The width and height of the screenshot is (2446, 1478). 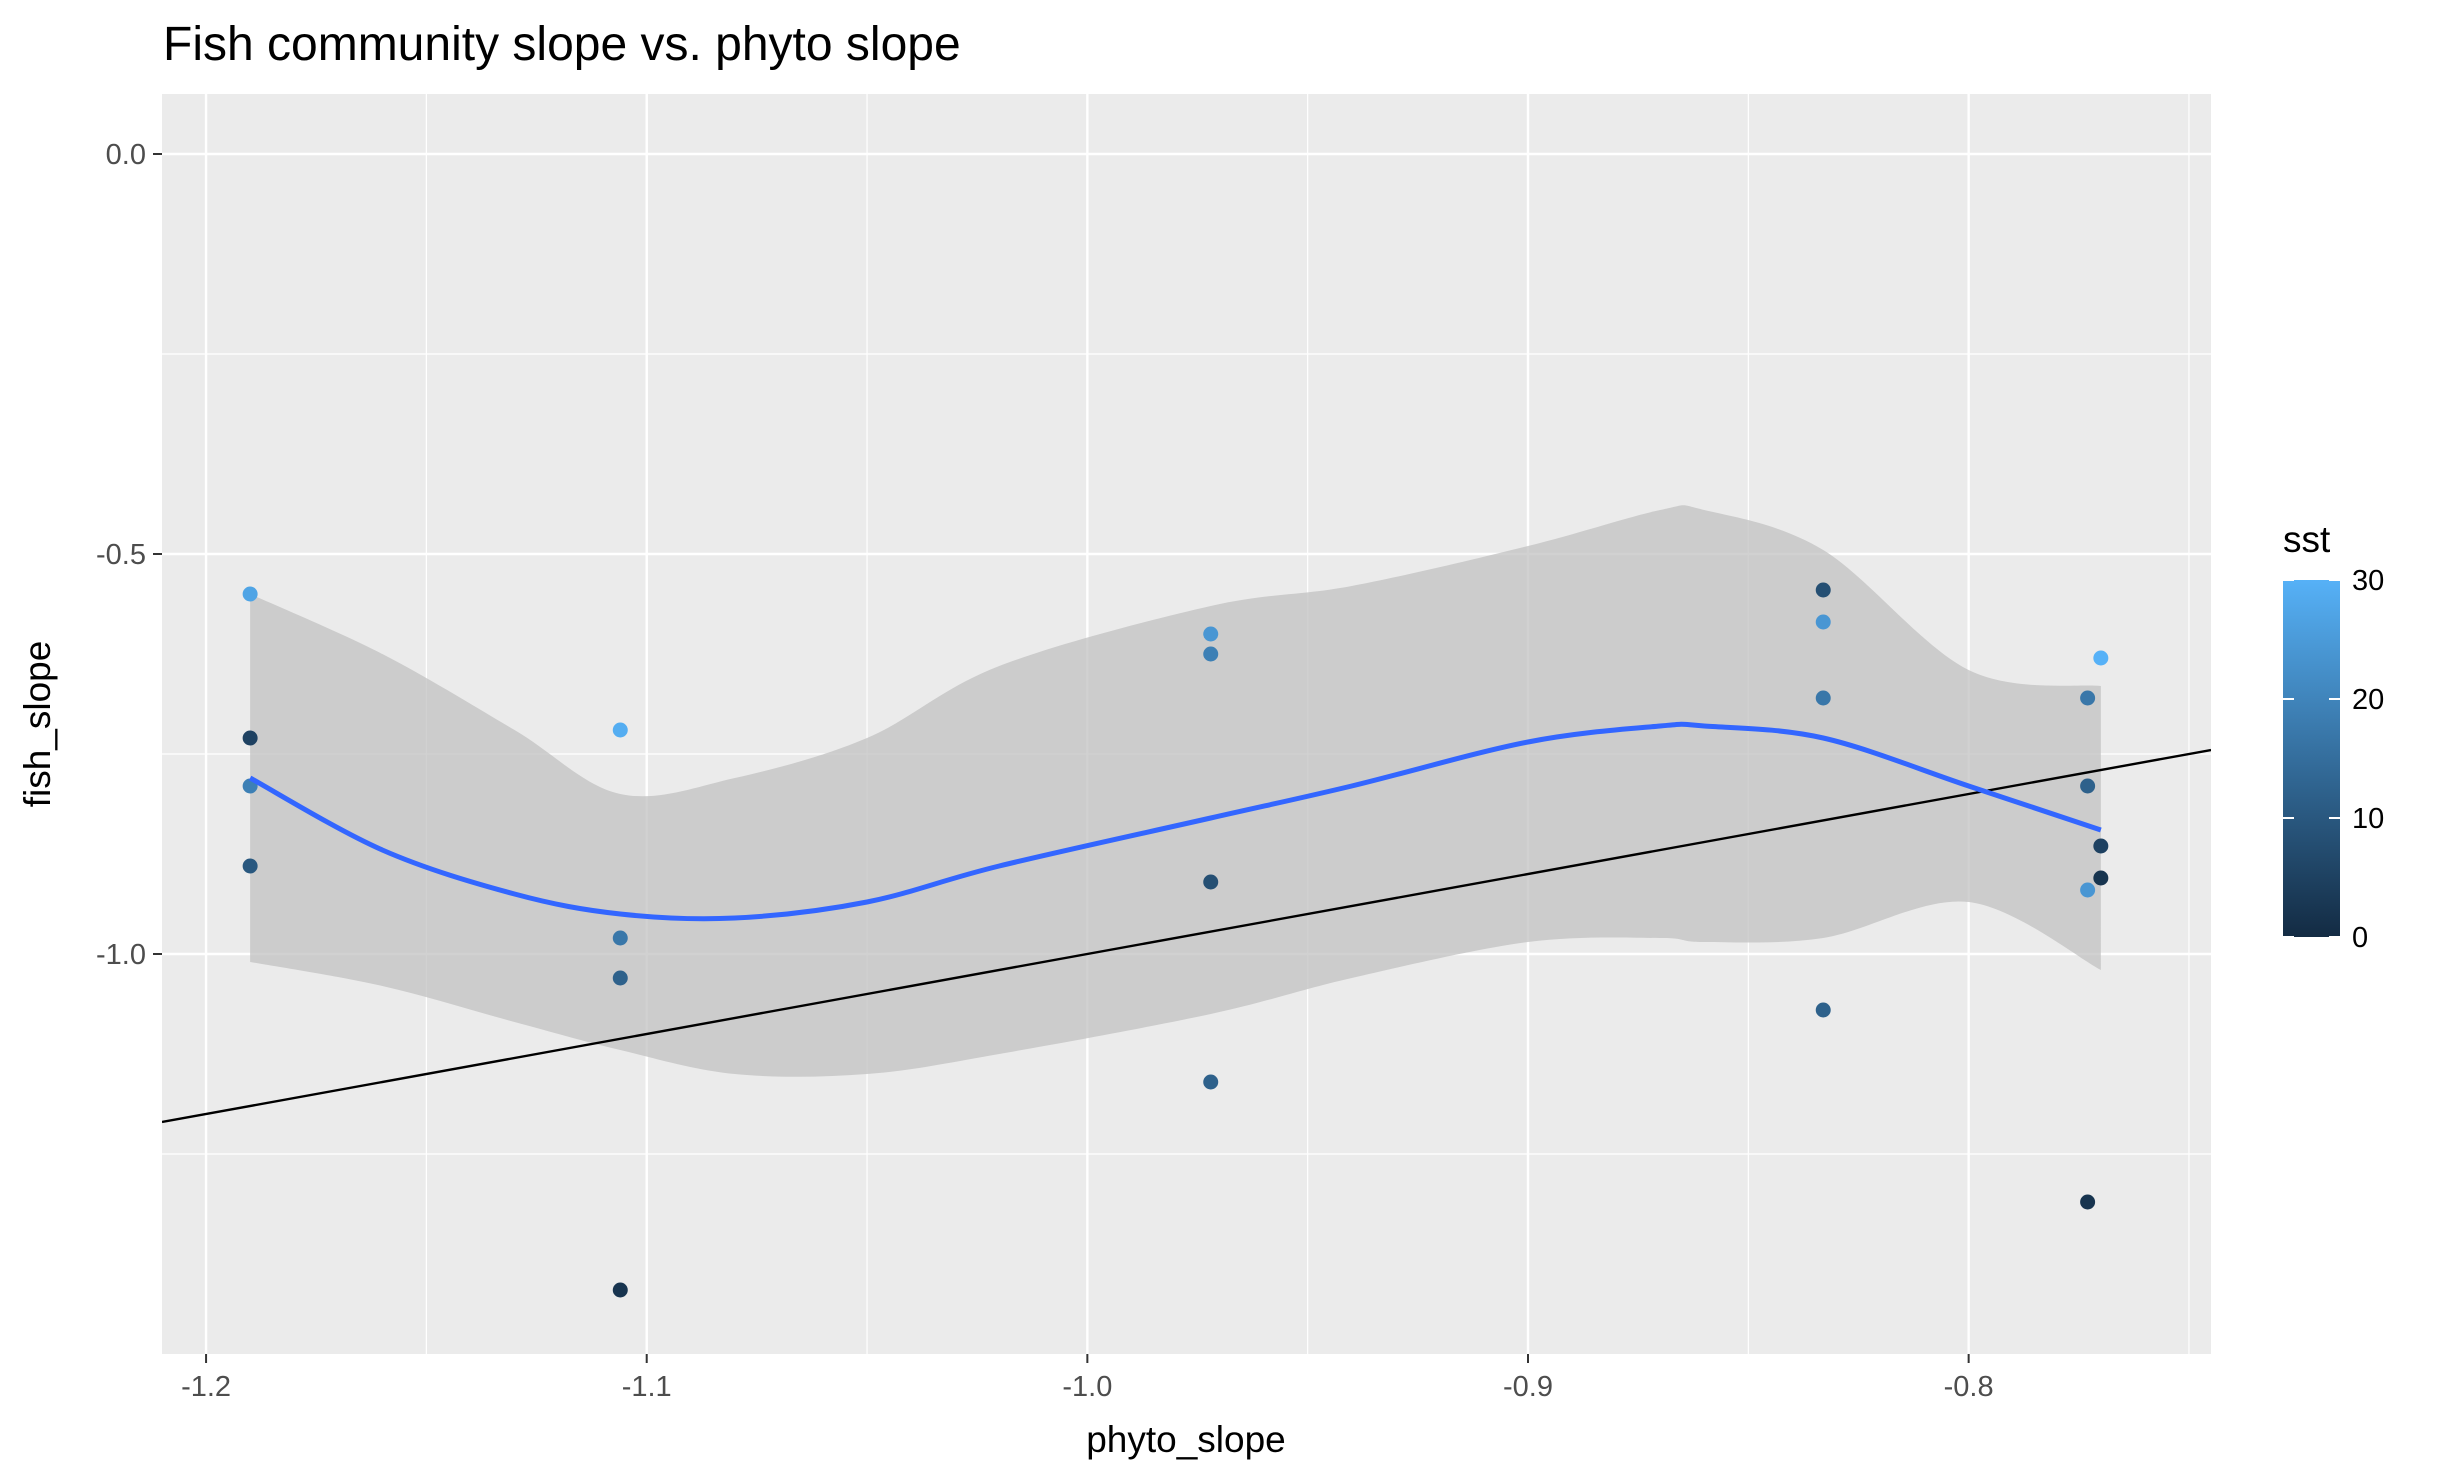 I want to click on legend: sst 0 10 20 30, so click(x=2333, y=736).